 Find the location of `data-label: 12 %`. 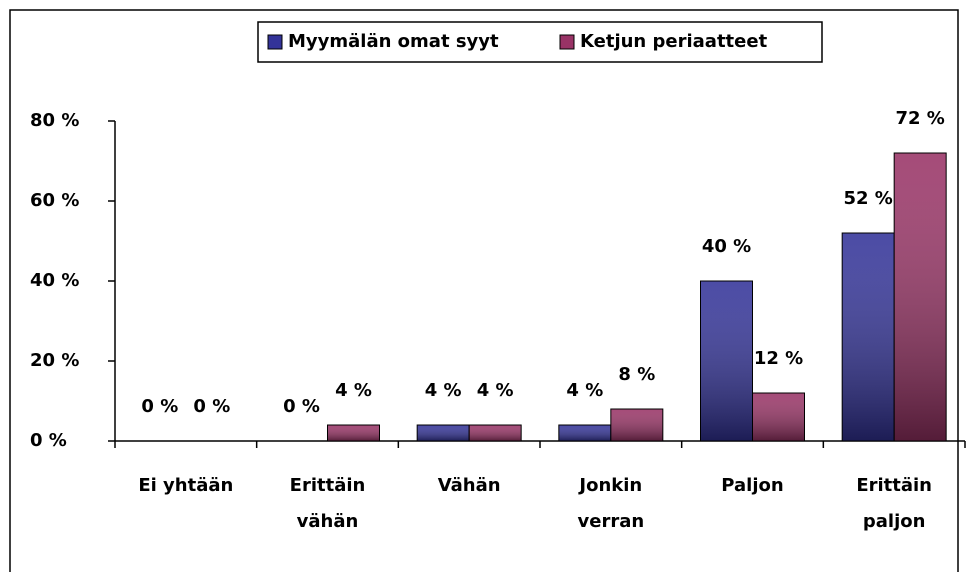

data-label: 12 % is located at coordinates (778, 358).